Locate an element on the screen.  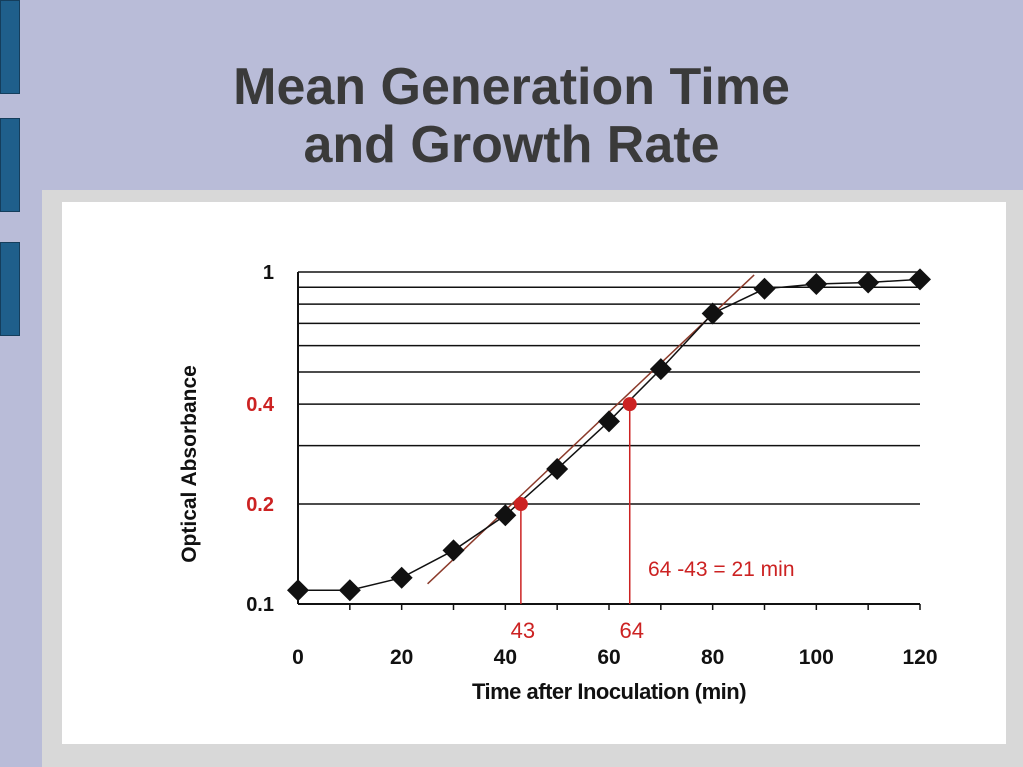
y-axis-label: Optical Absorbance is located at coordinates (189, 464).